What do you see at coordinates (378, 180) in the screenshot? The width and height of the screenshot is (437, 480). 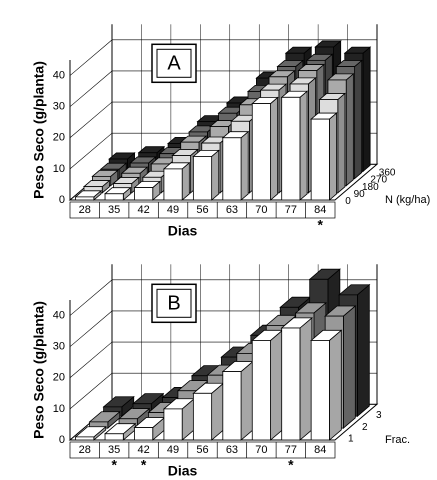 I see `depth-tick-label: 270` at bounding box center [378, 180].